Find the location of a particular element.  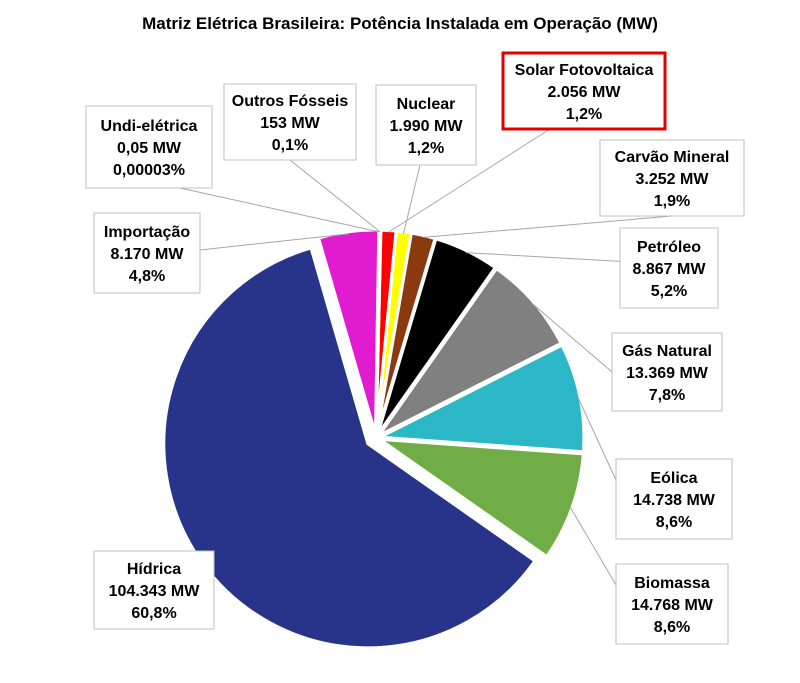

slice-value-biomassa: 14.768 MW is located at coordinates (672, 605).